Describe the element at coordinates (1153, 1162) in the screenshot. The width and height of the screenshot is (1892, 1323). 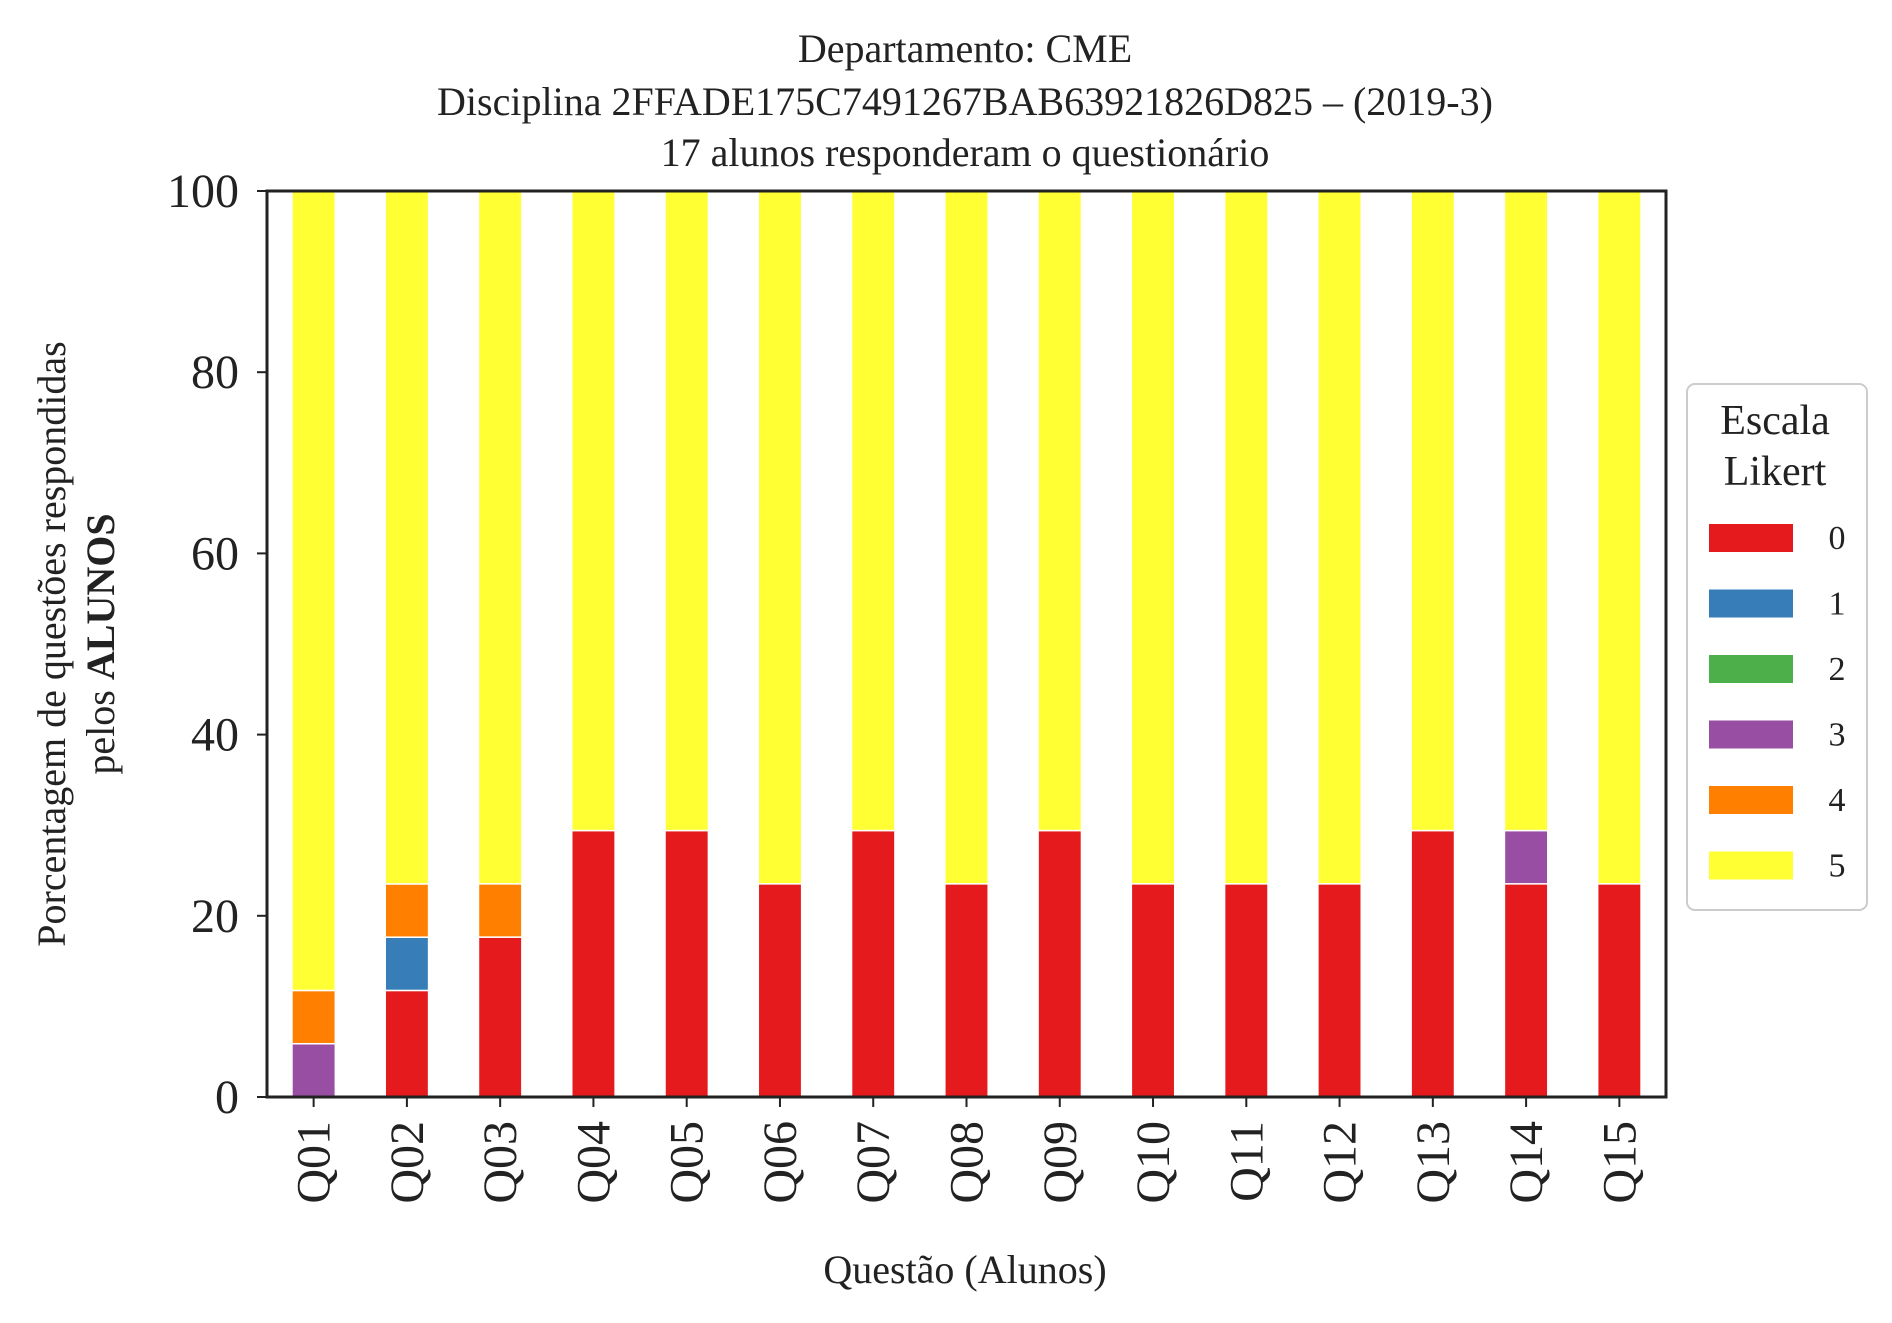
I see `x-tick-label-q10: Q10` at that location.